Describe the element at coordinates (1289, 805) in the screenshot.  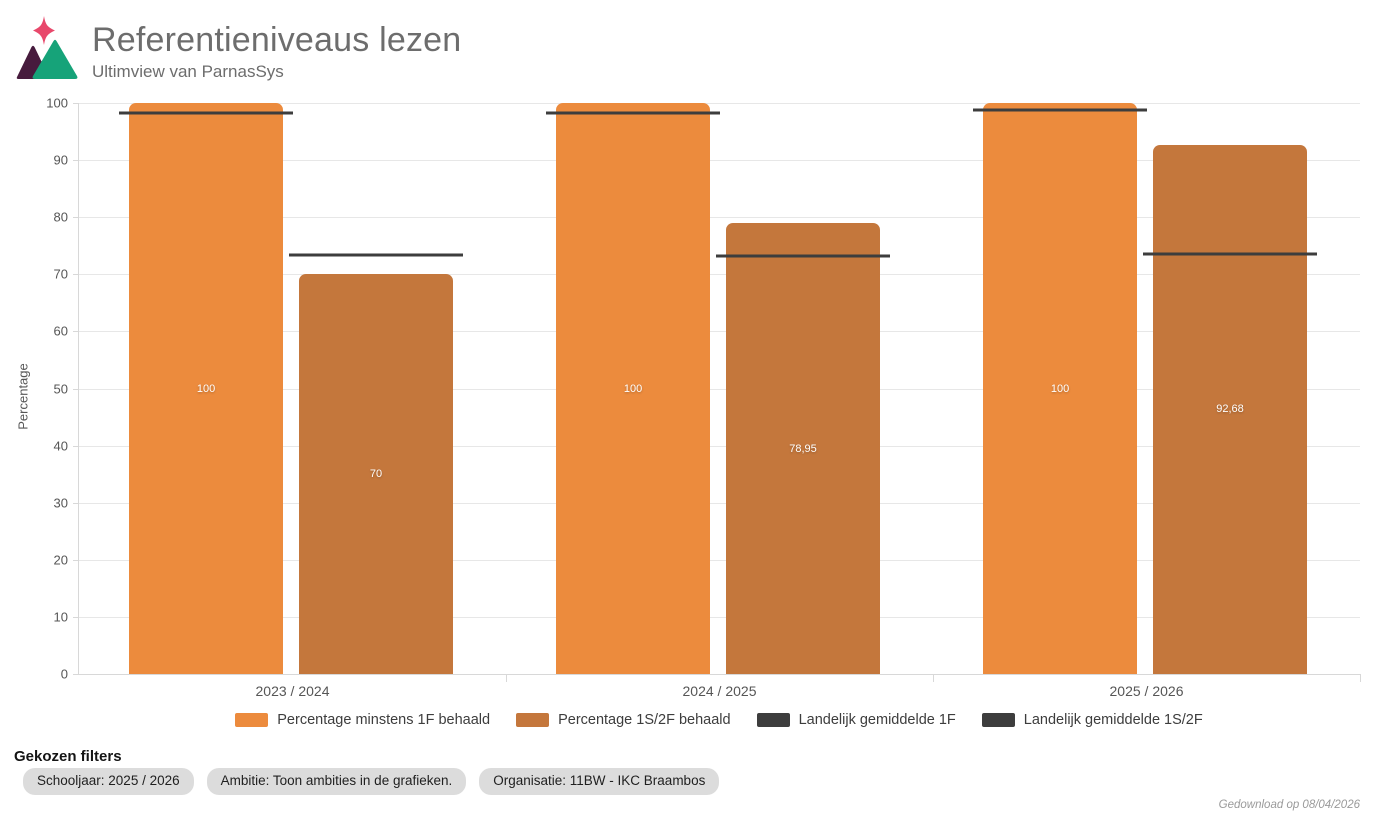
I see `download-date: Gedownload op 08/04/2026` at that location.